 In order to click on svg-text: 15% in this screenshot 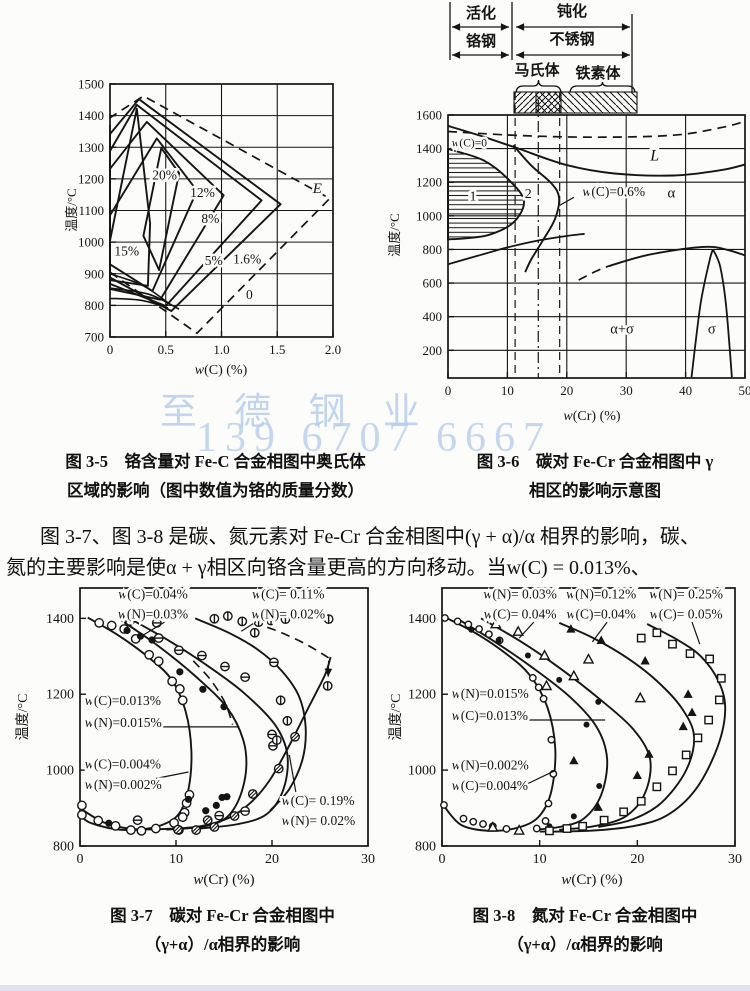, I will do `click(126, 250)`.